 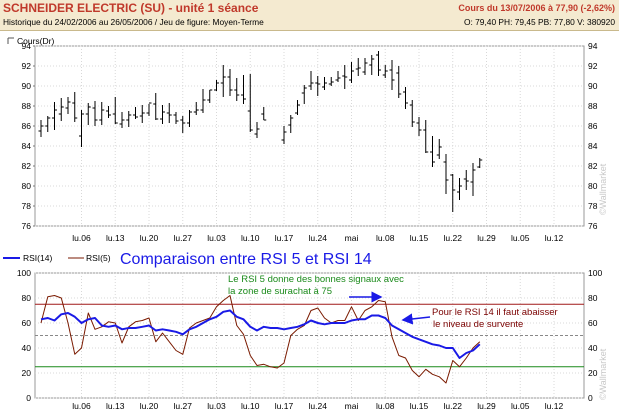 What do you see at coordinates (27, 66) in the screenshot?
I see `price-y-label-left: 92` at bounding box center [27, 66].